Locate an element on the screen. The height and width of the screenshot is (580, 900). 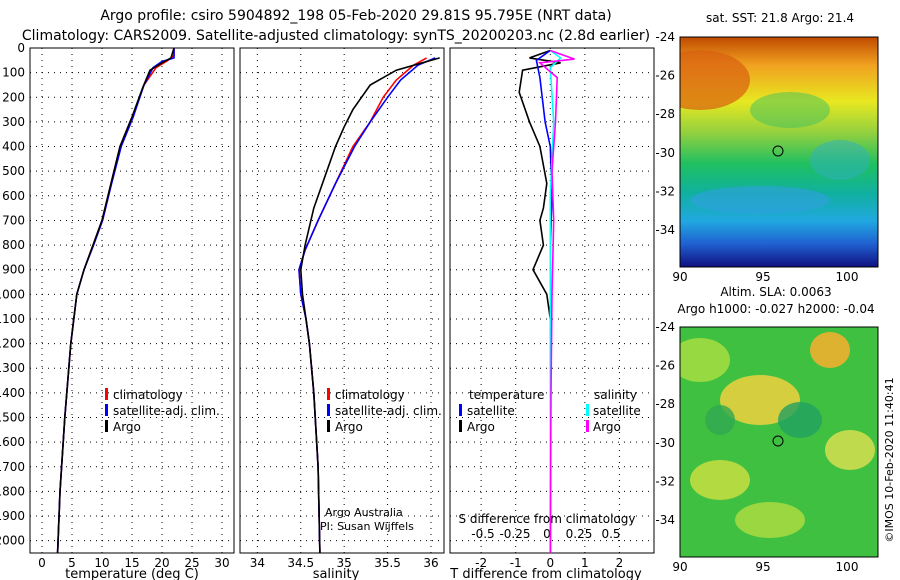
x-tick: 15 is located at coordinates (131, 563).